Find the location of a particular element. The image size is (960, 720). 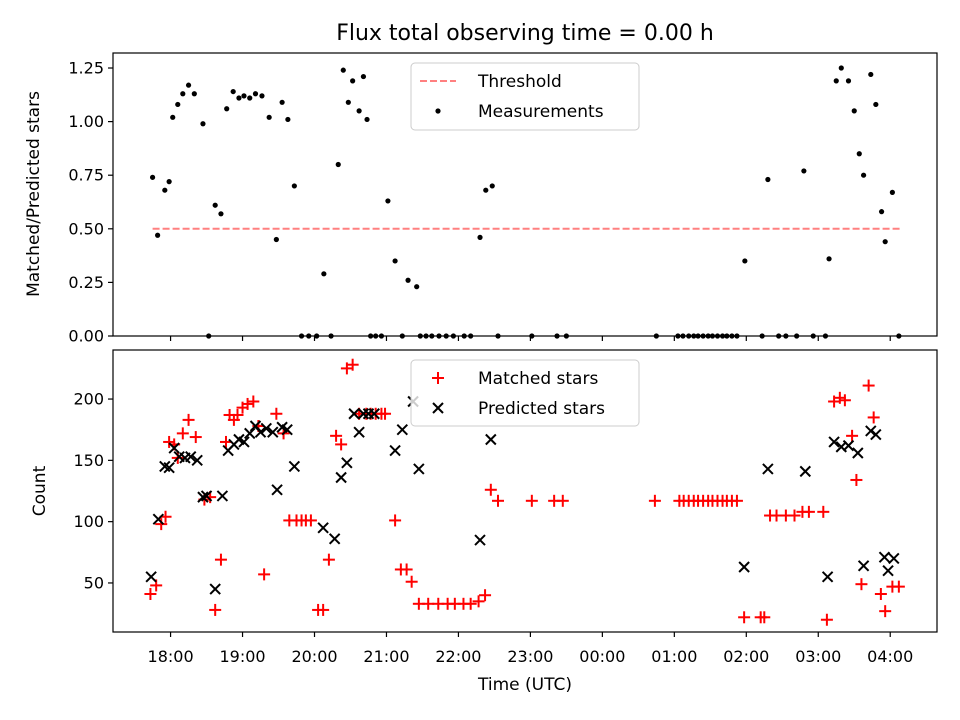

top-legend: Threshold Measurements is located at coordinates (525, 96).